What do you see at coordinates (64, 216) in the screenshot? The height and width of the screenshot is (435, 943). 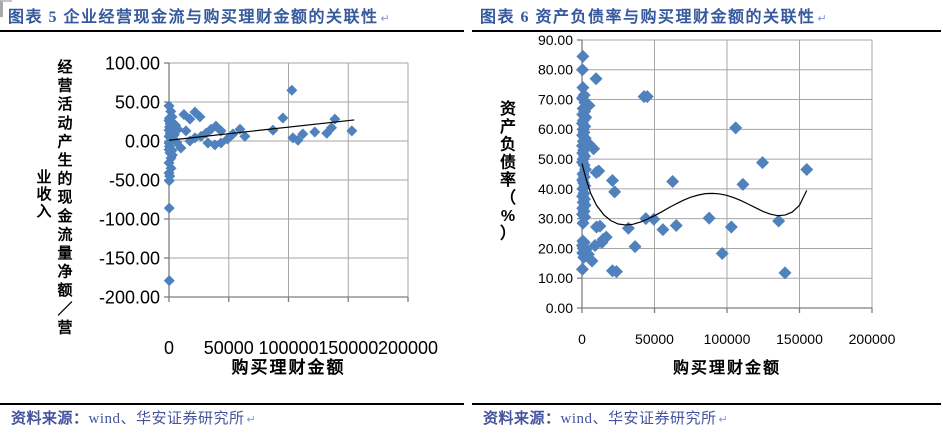 I see `svg-text: 金` at bounding box center [64, 216].